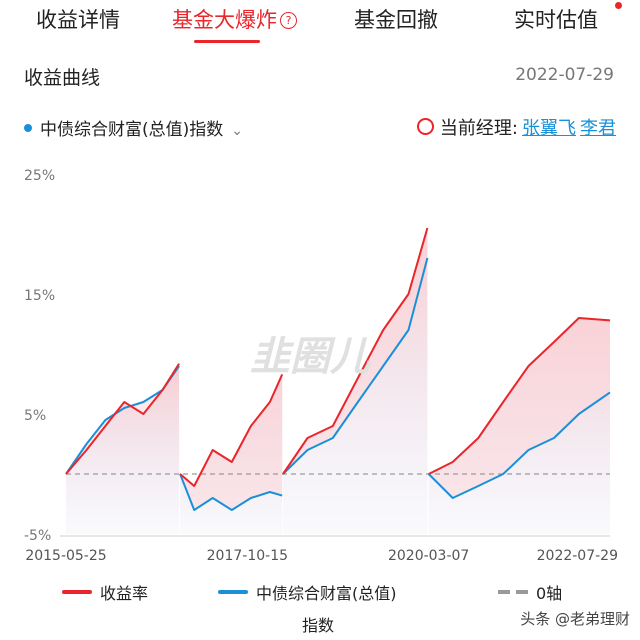 This screenshot has height=640, width=640. What do you see at coordinates (320, 22) in the screenshot?
I see `tab-bar: 收益详情 基金大爆炸? 基金回撤 实时估值` at bounding box center [320, 22].